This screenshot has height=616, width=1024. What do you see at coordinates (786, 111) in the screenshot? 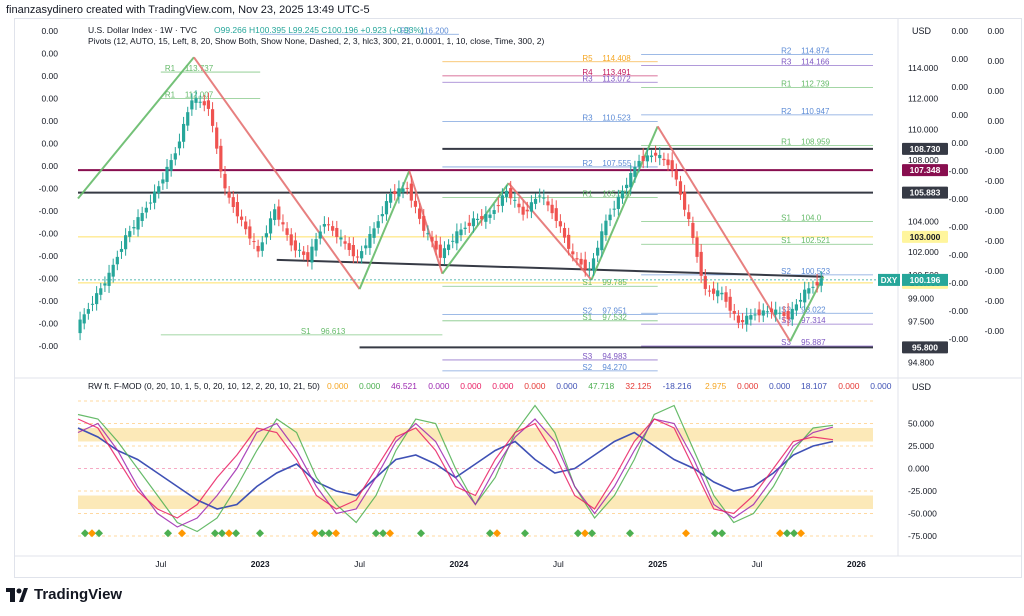
I see `pivot-label-18: R2` at bounding box center [786, 111].